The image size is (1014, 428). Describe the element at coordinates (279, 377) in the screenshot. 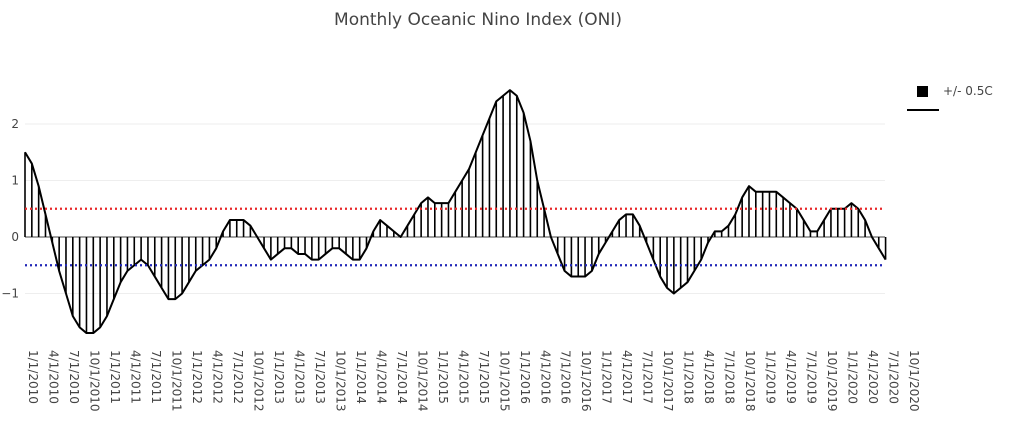

I see `x-tick-label: 1/1/2013` at that location.